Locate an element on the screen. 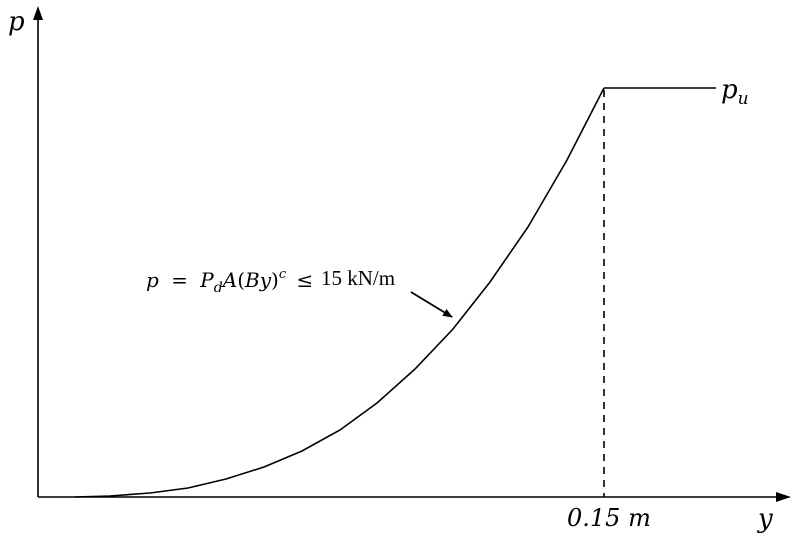  eq-A: A is located at coordinates (229, 280).